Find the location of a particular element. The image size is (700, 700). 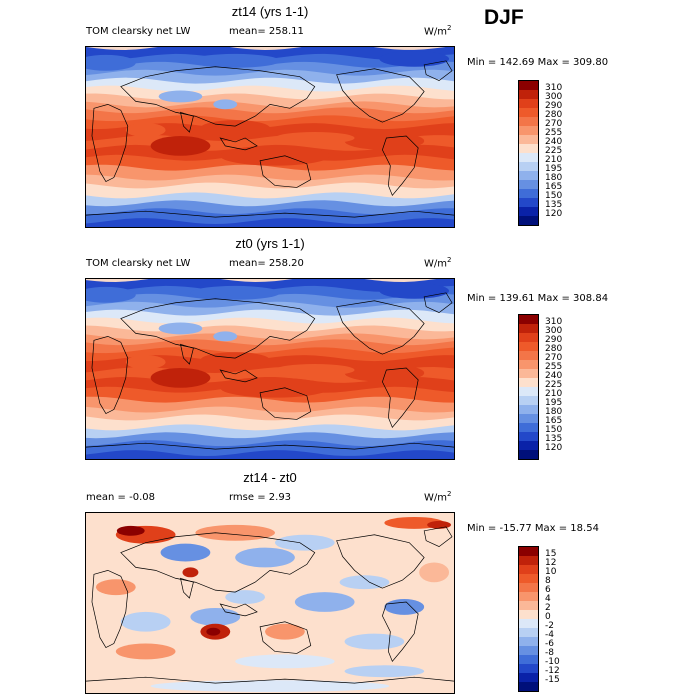

panel-1-colorbar is located at coordinates (528, 153).